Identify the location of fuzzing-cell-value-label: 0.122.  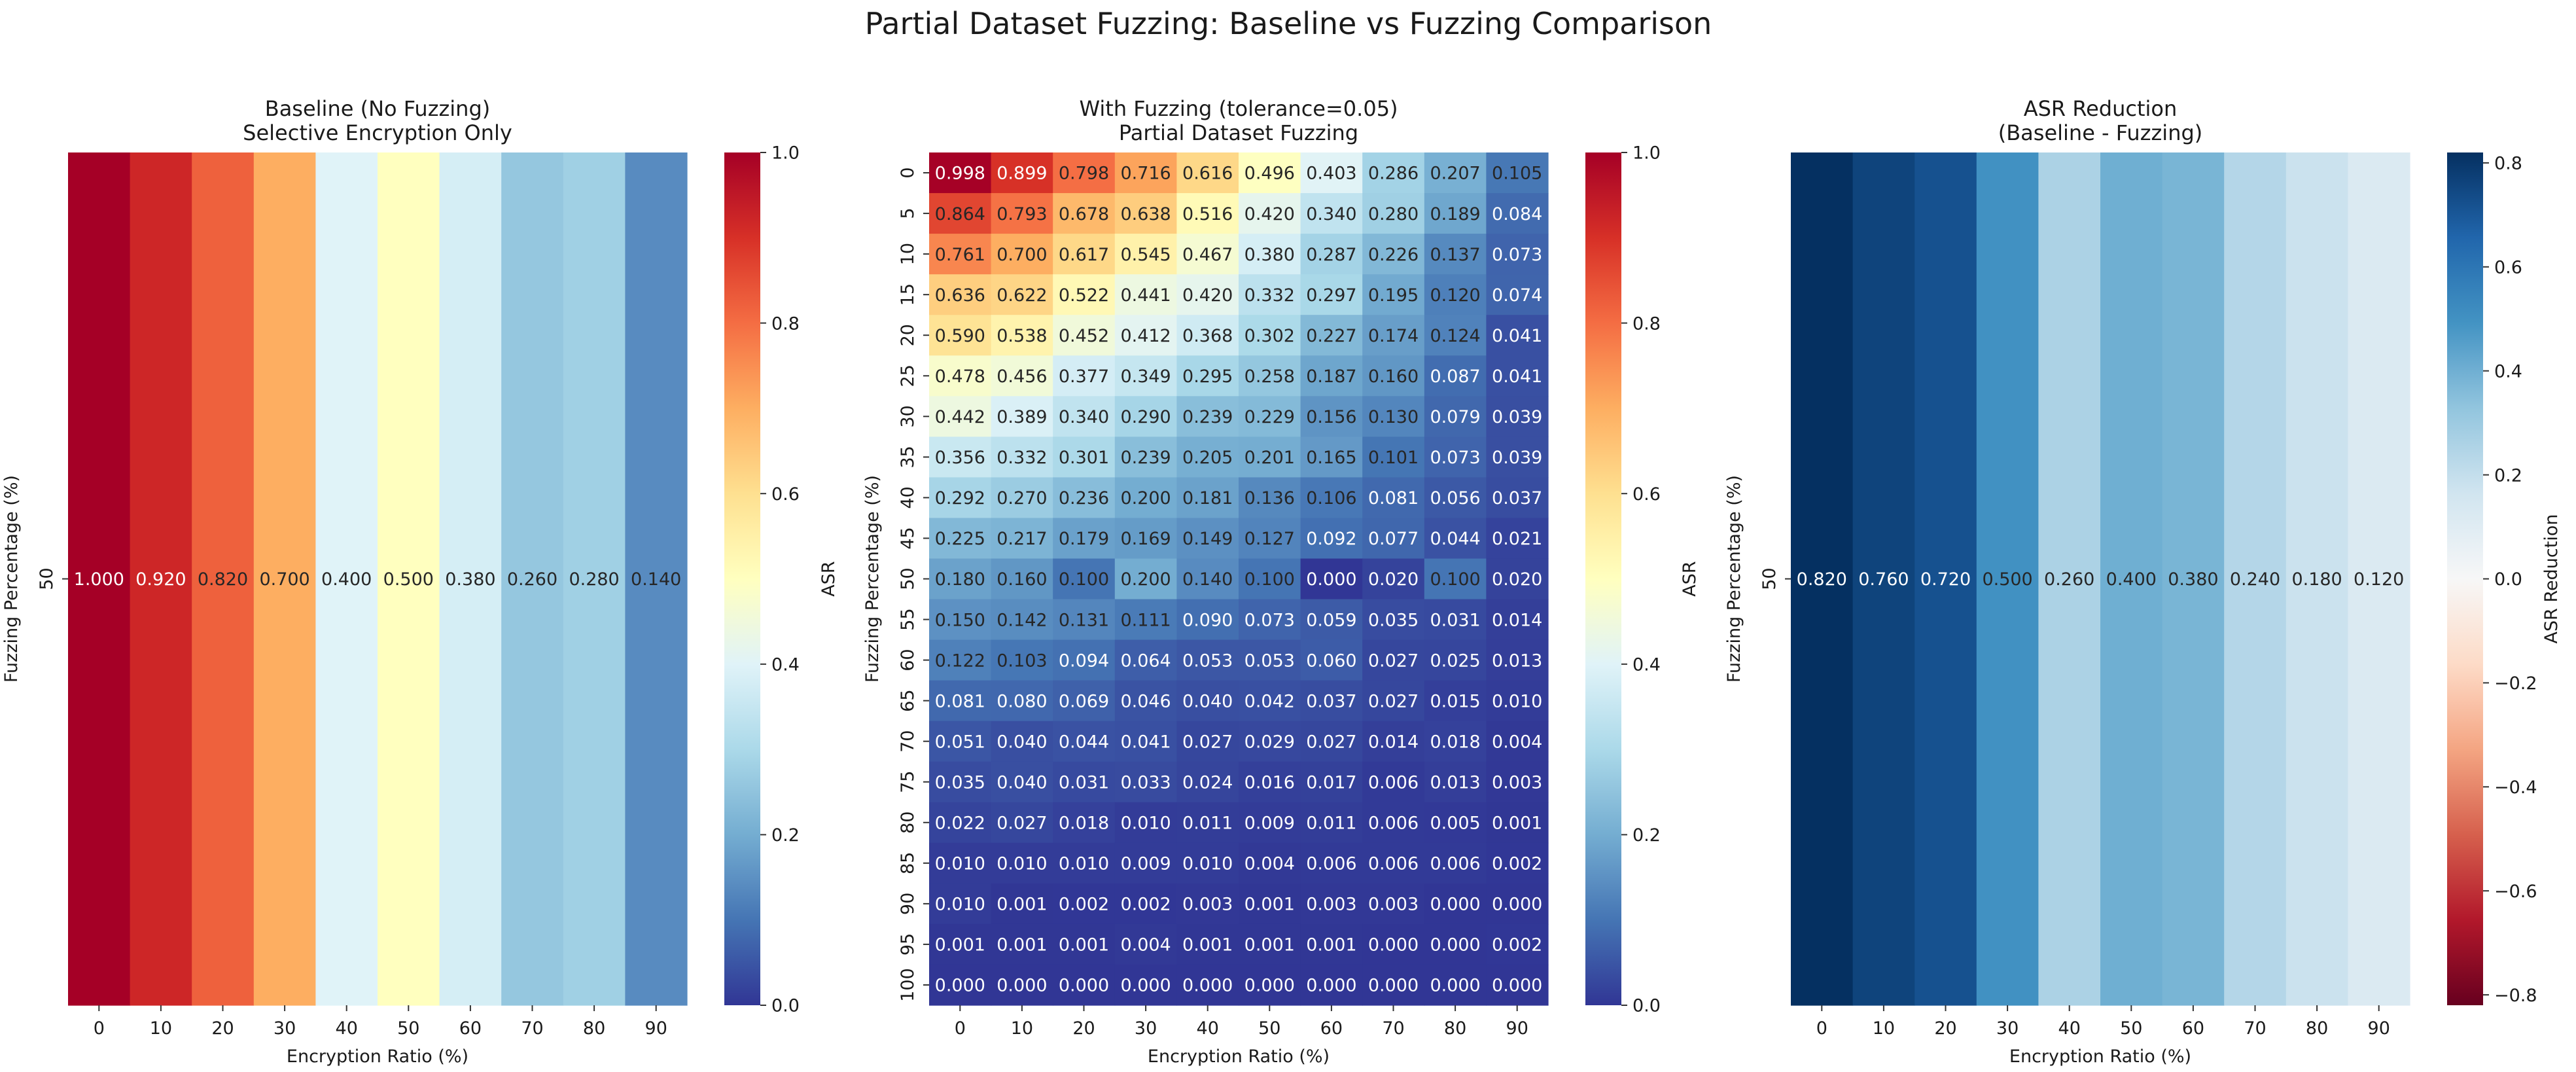
(960, 661).